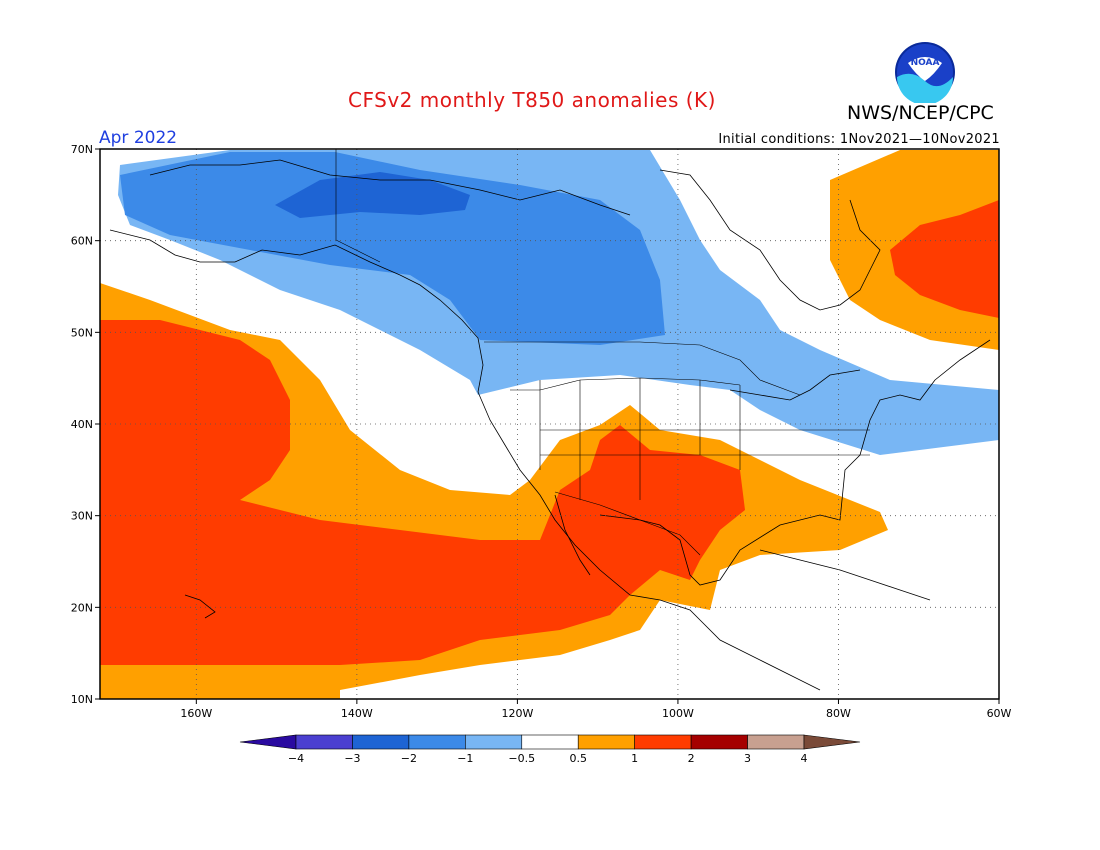 The width and height of the screenshot is (1100, 850). Describe the element at coordinates (832, 742) in the screenshot. I see `colorbar-max-extension` at that location.